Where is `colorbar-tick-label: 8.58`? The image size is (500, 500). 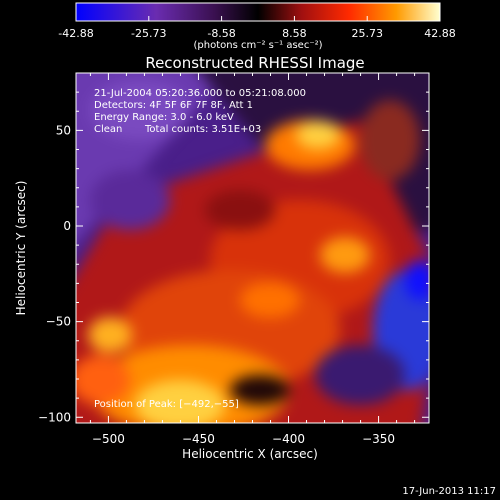 colorbar-tick-label: 8.58 is located at coordinates (294, 33).